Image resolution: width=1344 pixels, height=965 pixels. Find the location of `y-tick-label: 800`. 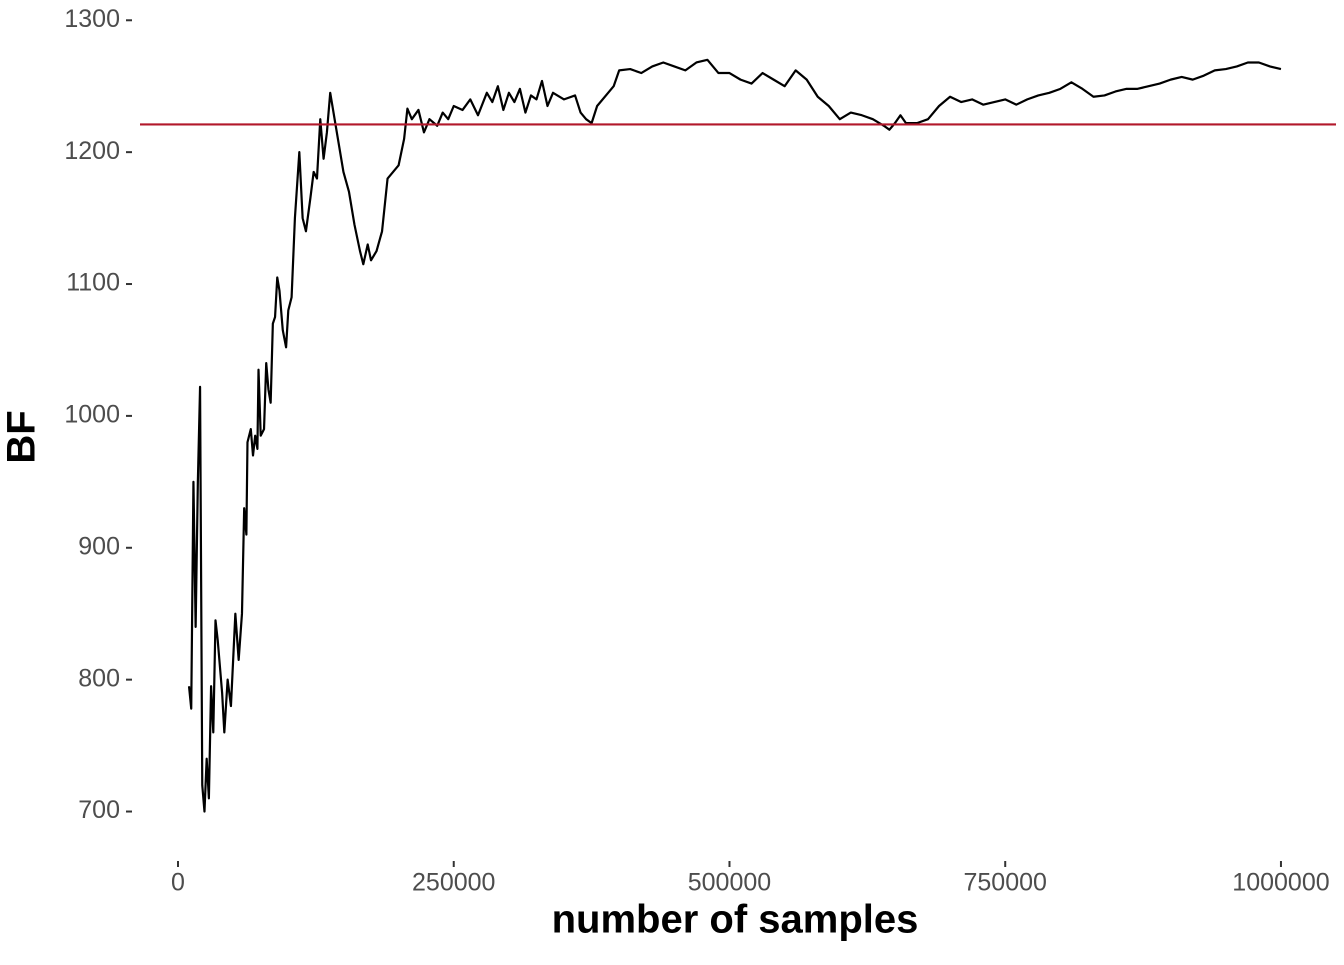

y-tick-label: 800 is located at coordinates (99, 678).